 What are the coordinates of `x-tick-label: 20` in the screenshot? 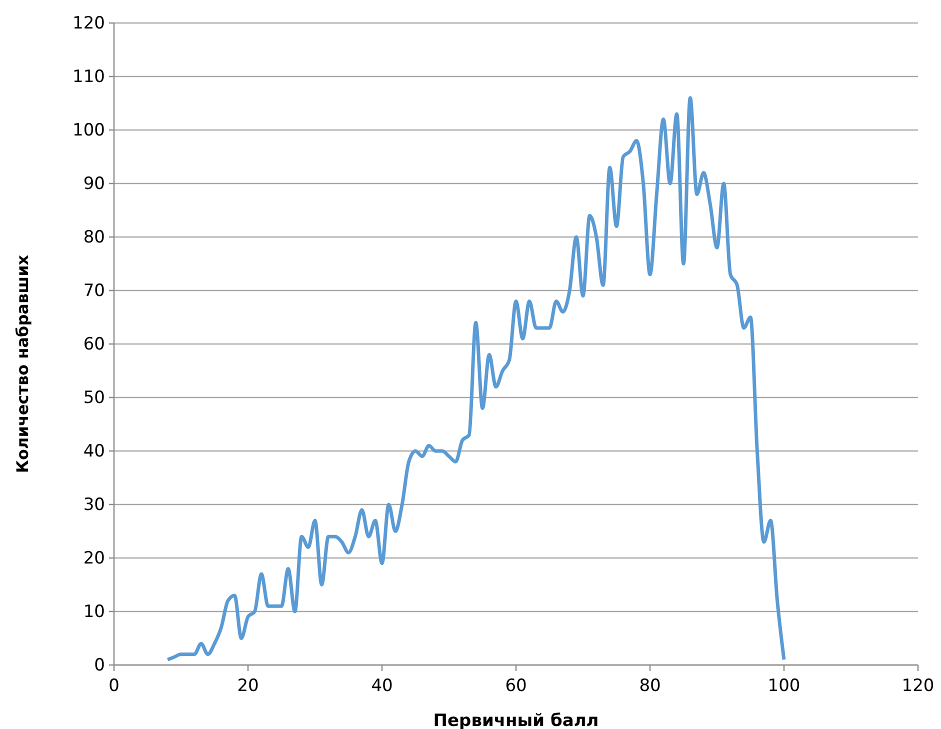 It's located at (248, 686).